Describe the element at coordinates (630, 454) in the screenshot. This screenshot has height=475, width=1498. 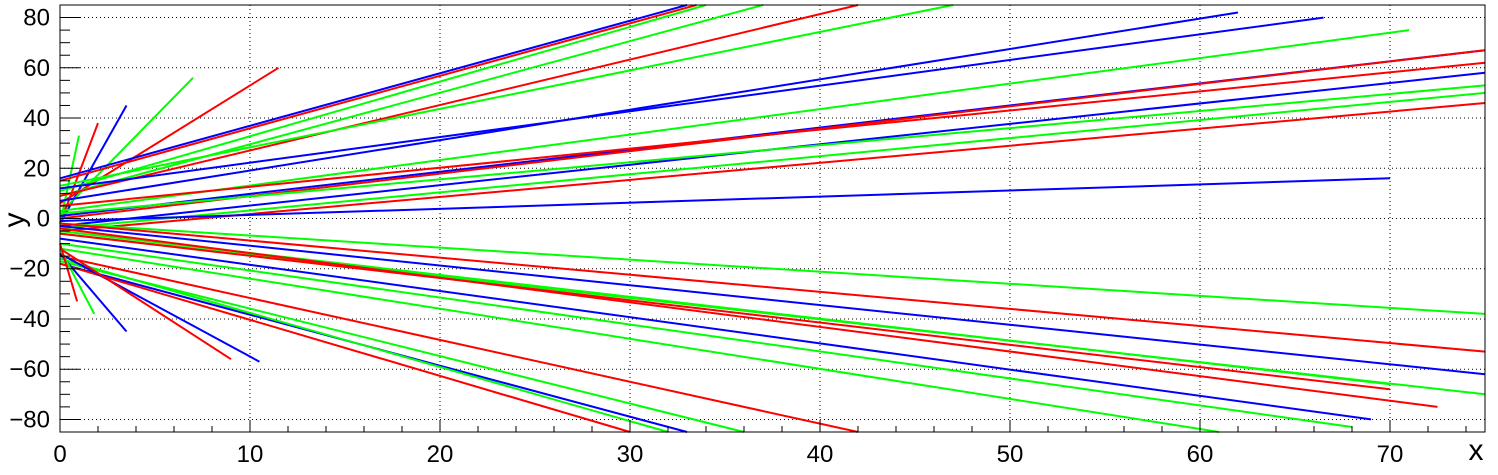
I see `x-tick-label: 30` at that location.